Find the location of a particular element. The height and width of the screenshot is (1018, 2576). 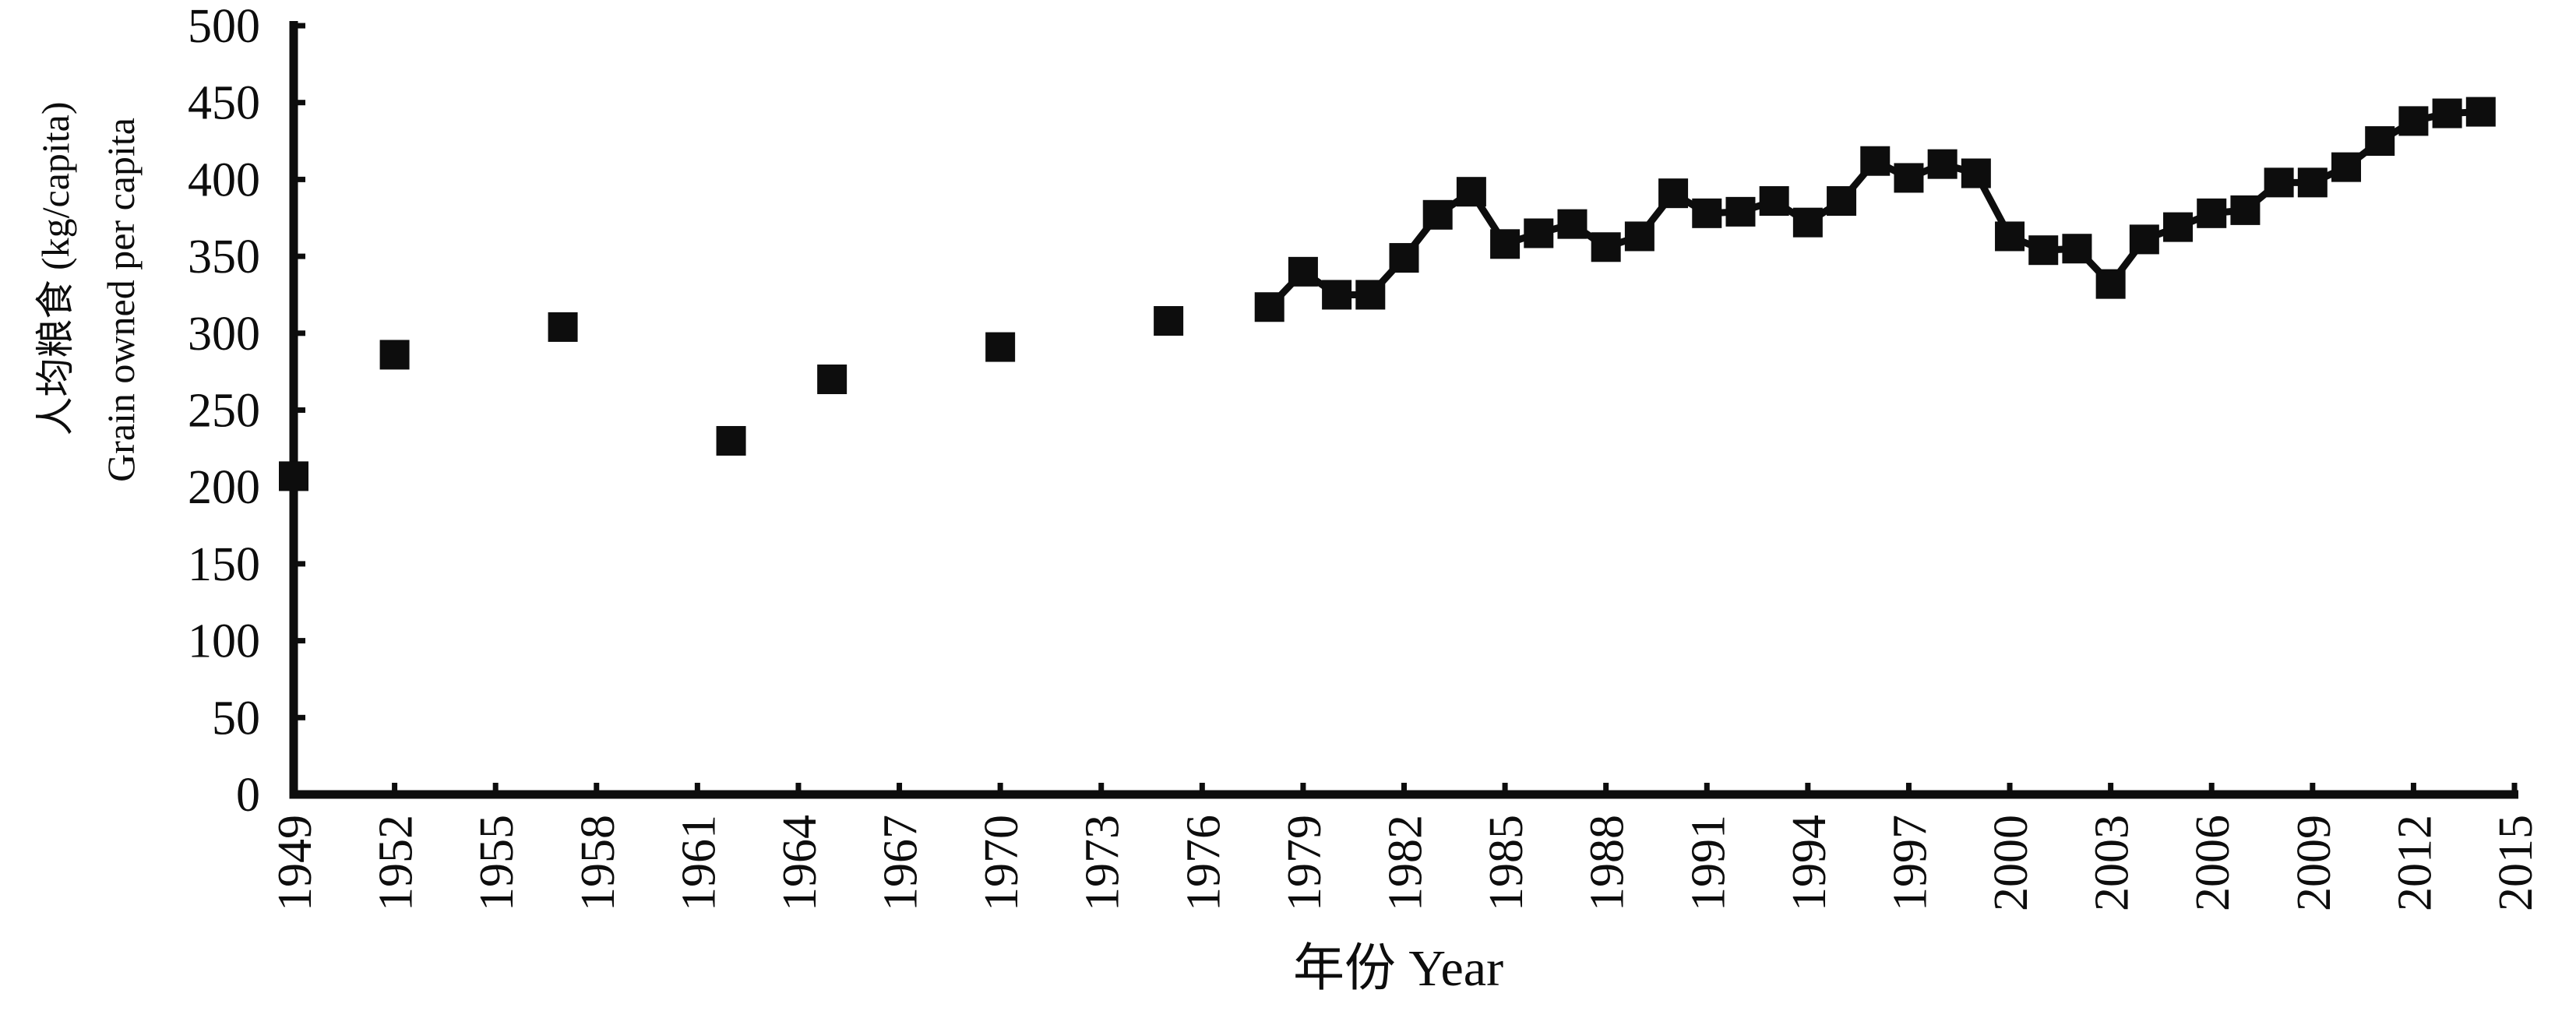

y-tick-label: 250 is located at coordinates (224, 411).